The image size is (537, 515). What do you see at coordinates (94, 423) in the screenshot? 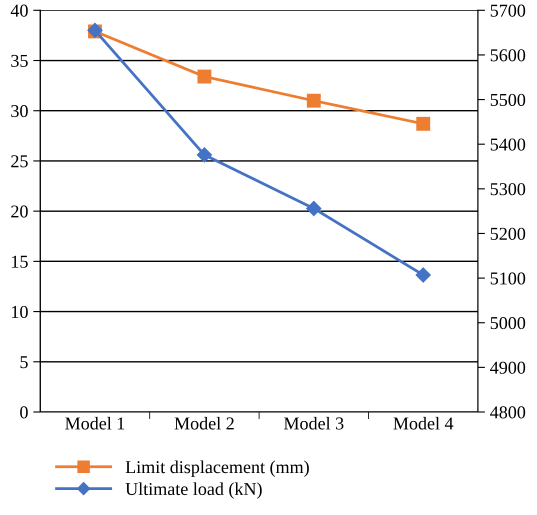
I see `x-tick-label: Model 1` at bounding box center [94, 423].